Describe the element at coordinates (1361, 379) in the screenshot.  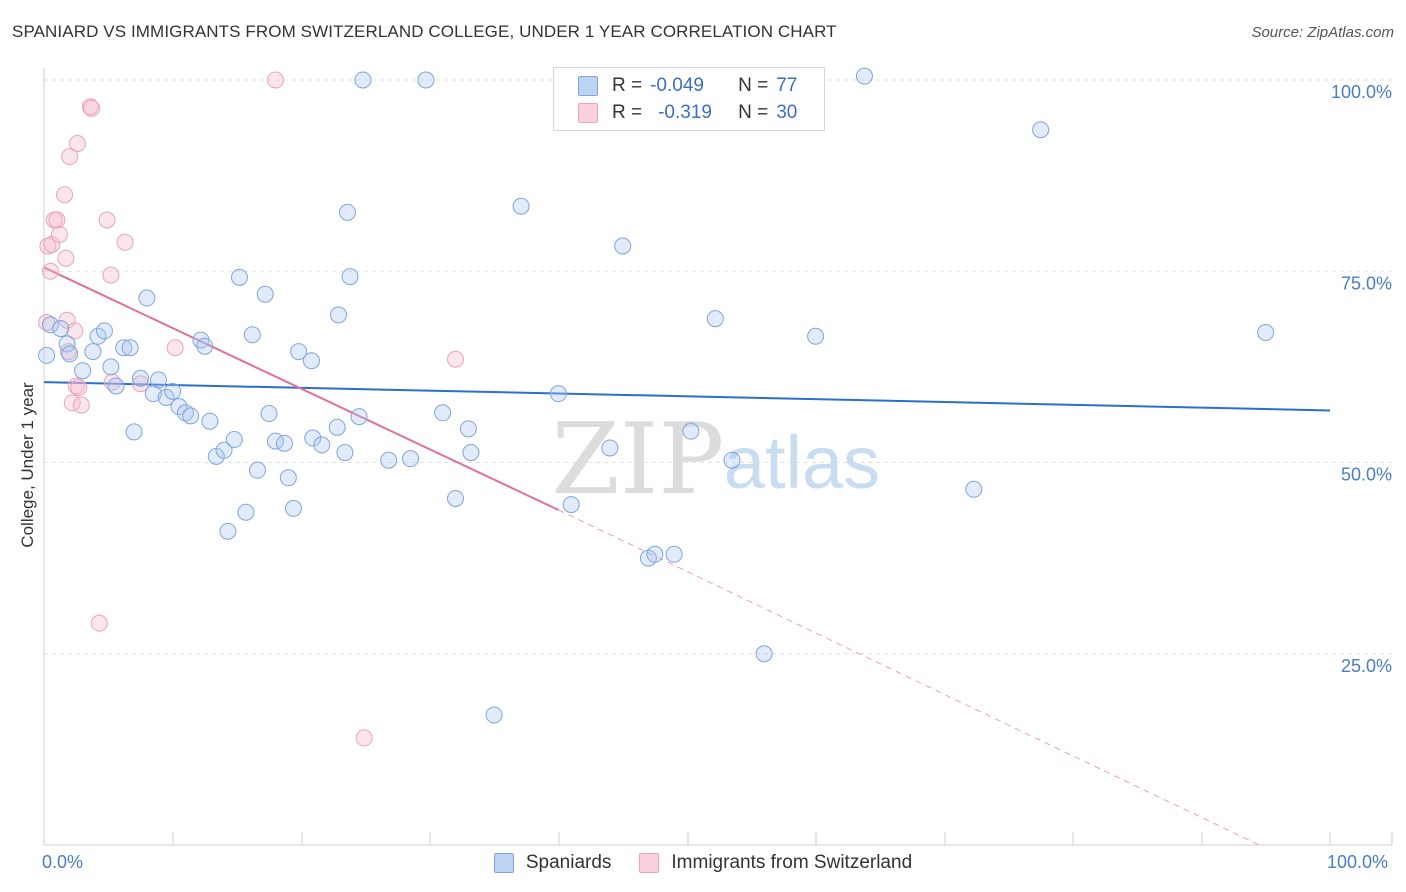
I see `y-tick-labels: 25.0% 50.0% 75.0% 100.0%` at that location.